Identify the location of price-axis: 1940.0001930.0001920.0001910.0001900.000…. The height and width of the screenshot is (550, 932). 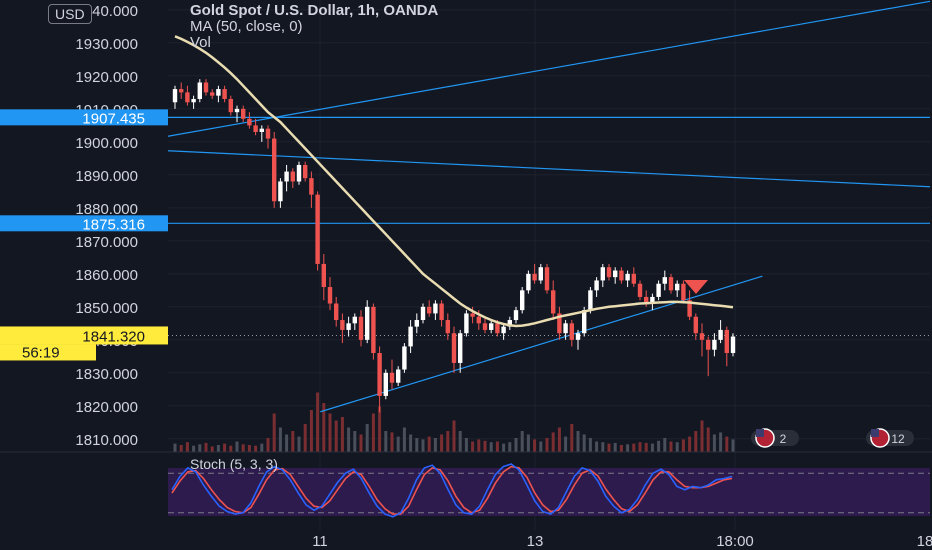
(84, 226).